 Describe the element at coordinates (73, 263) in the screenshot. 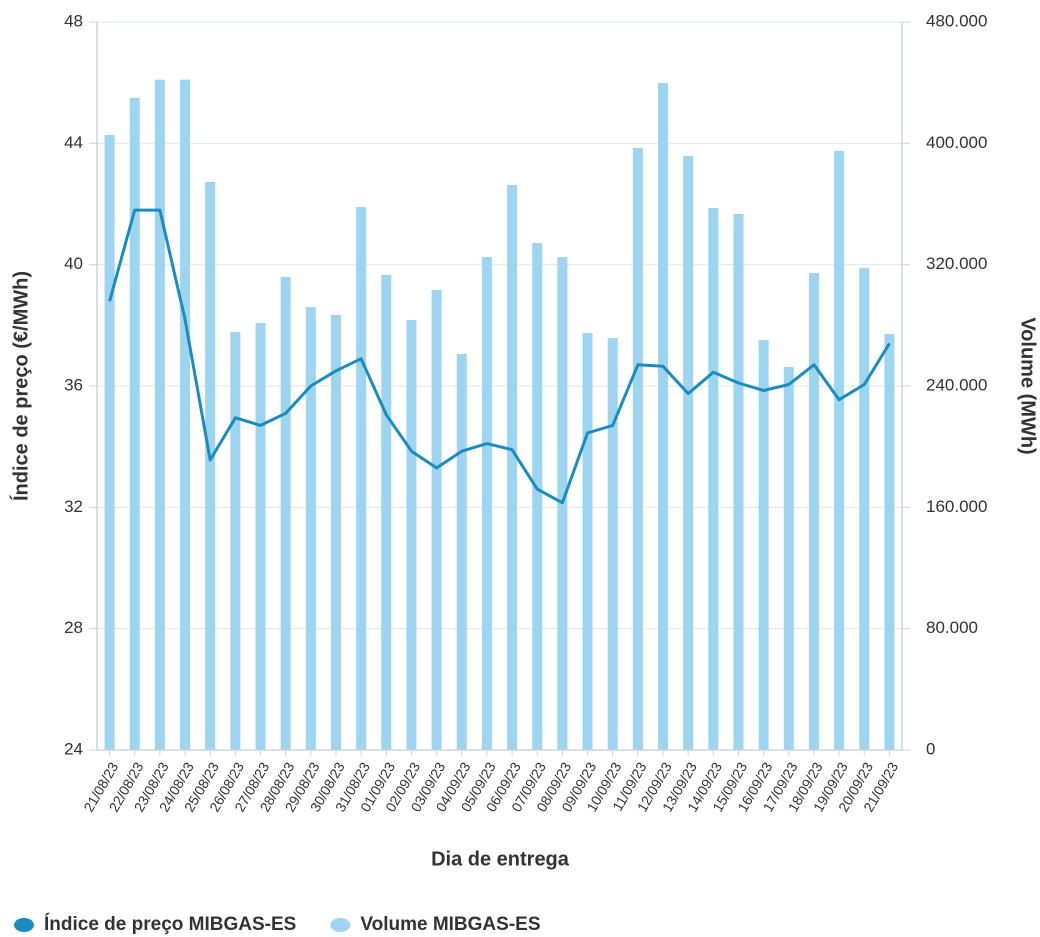

I see `y-tick-label: 40` at that location.